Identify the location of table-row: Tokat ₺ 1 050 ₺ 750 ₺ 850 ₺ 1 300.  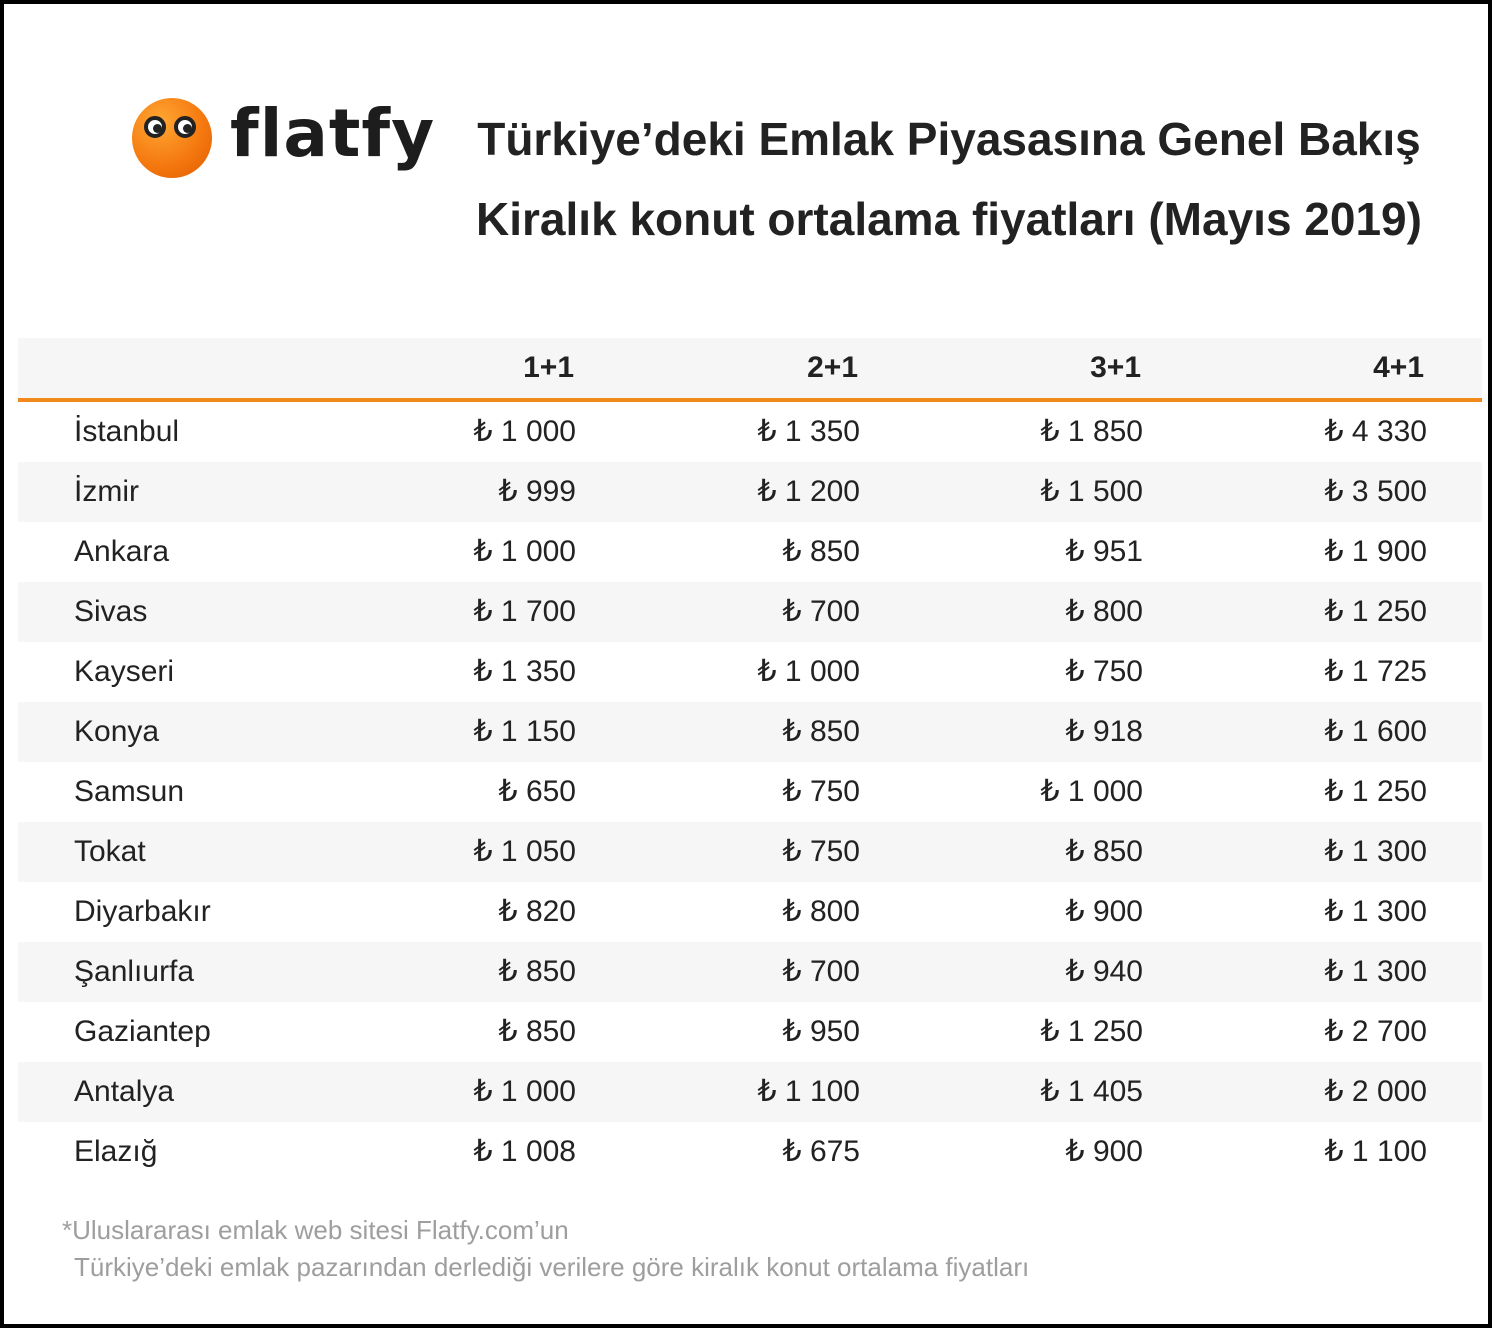
(750, 852).